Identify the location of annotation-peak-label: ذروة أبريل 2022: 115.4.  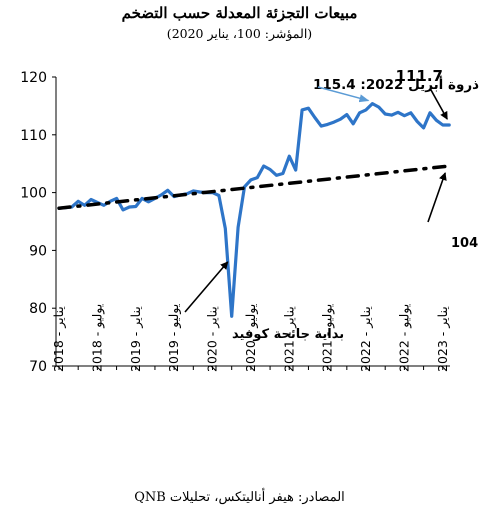
(396, 84).